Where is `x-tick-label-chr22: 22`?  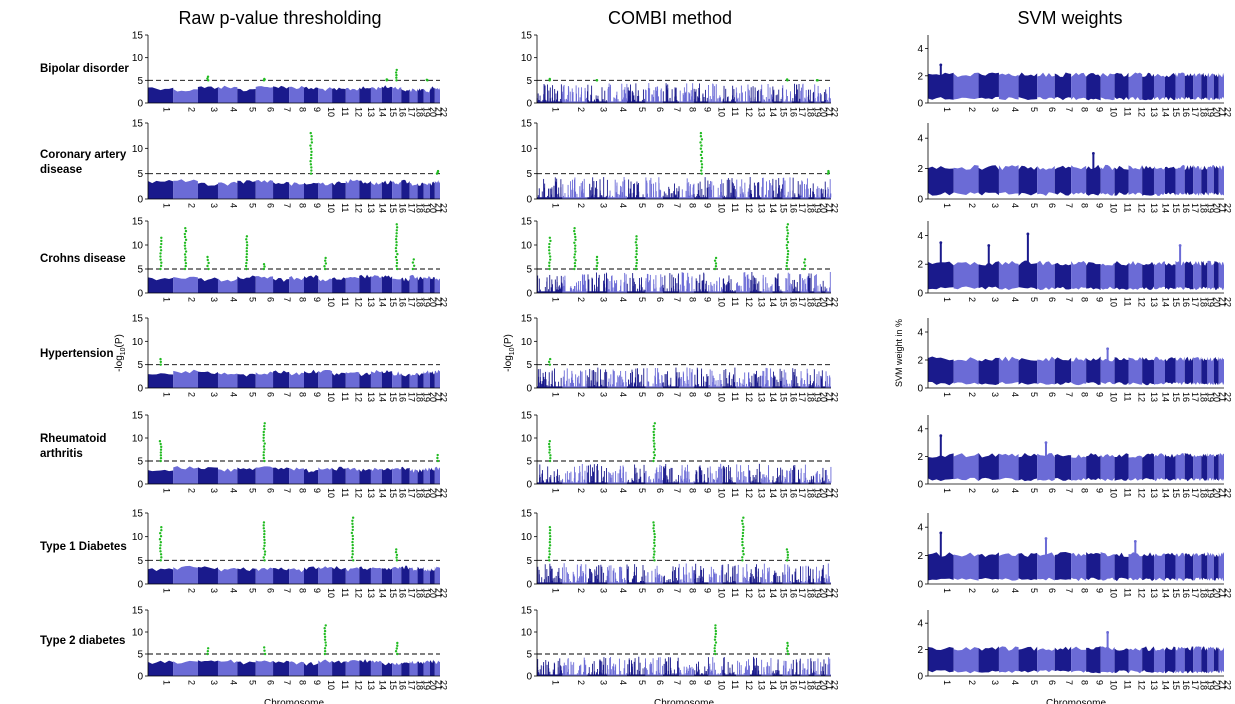 x-tick-label-chr22: 22 is located at coordinates (443, 208).